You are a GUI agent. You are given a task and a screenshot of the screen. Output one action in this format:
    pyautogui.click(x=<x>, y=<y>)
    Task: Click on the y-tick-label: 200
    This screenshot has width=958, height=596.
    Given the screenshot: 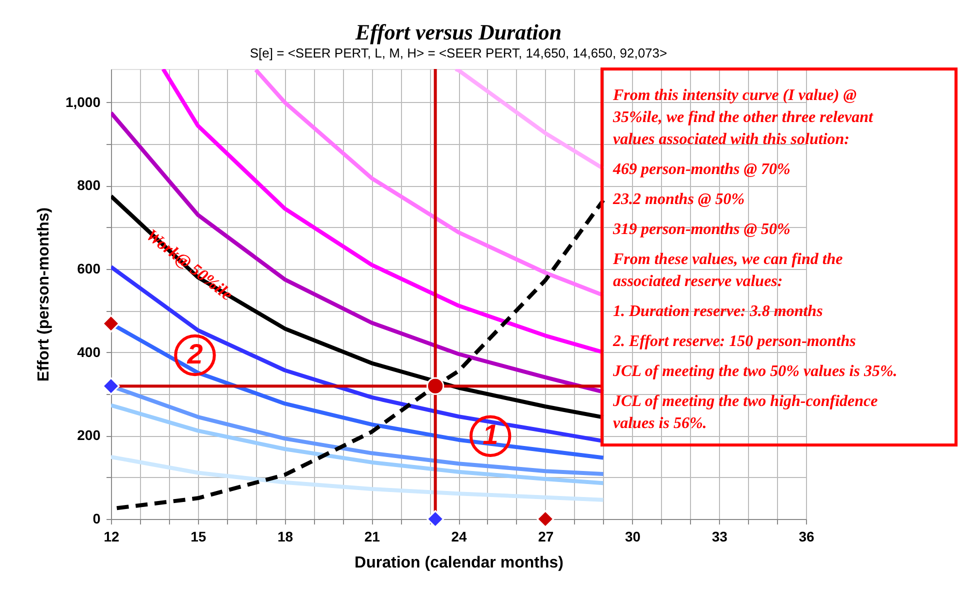 What is the action you would take?
    pyautogui.click(x=89, y=435)
    